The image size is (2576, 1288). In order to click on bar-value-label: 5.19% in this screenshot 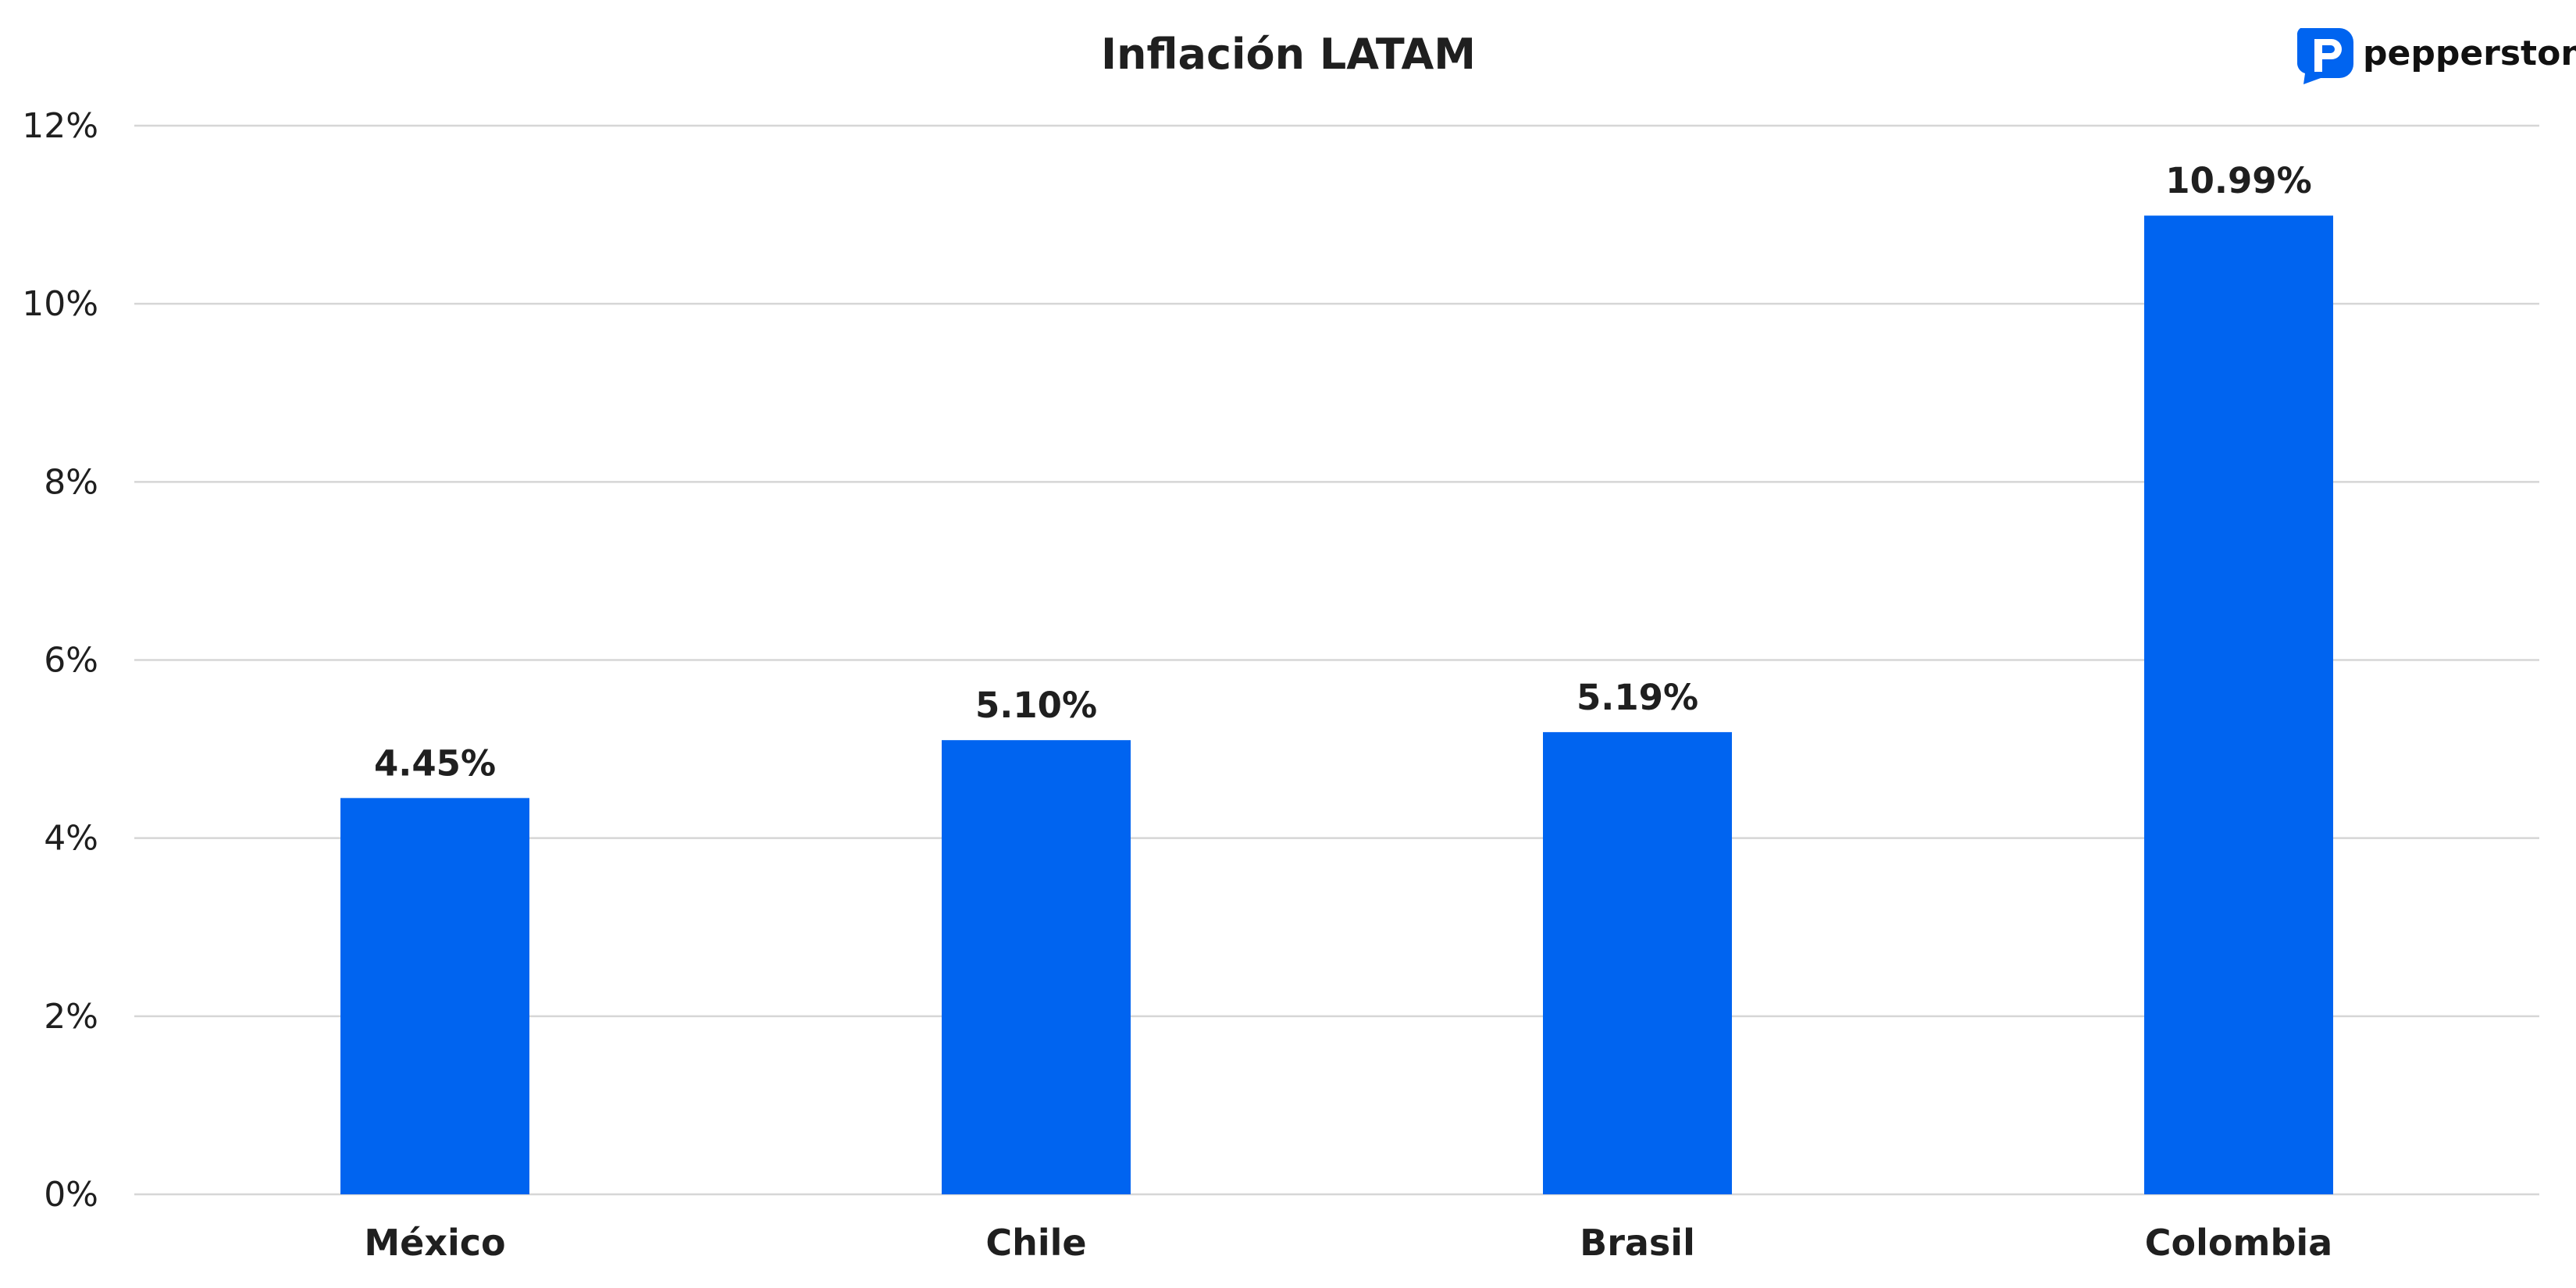, I will do `click(1637, 697)`.